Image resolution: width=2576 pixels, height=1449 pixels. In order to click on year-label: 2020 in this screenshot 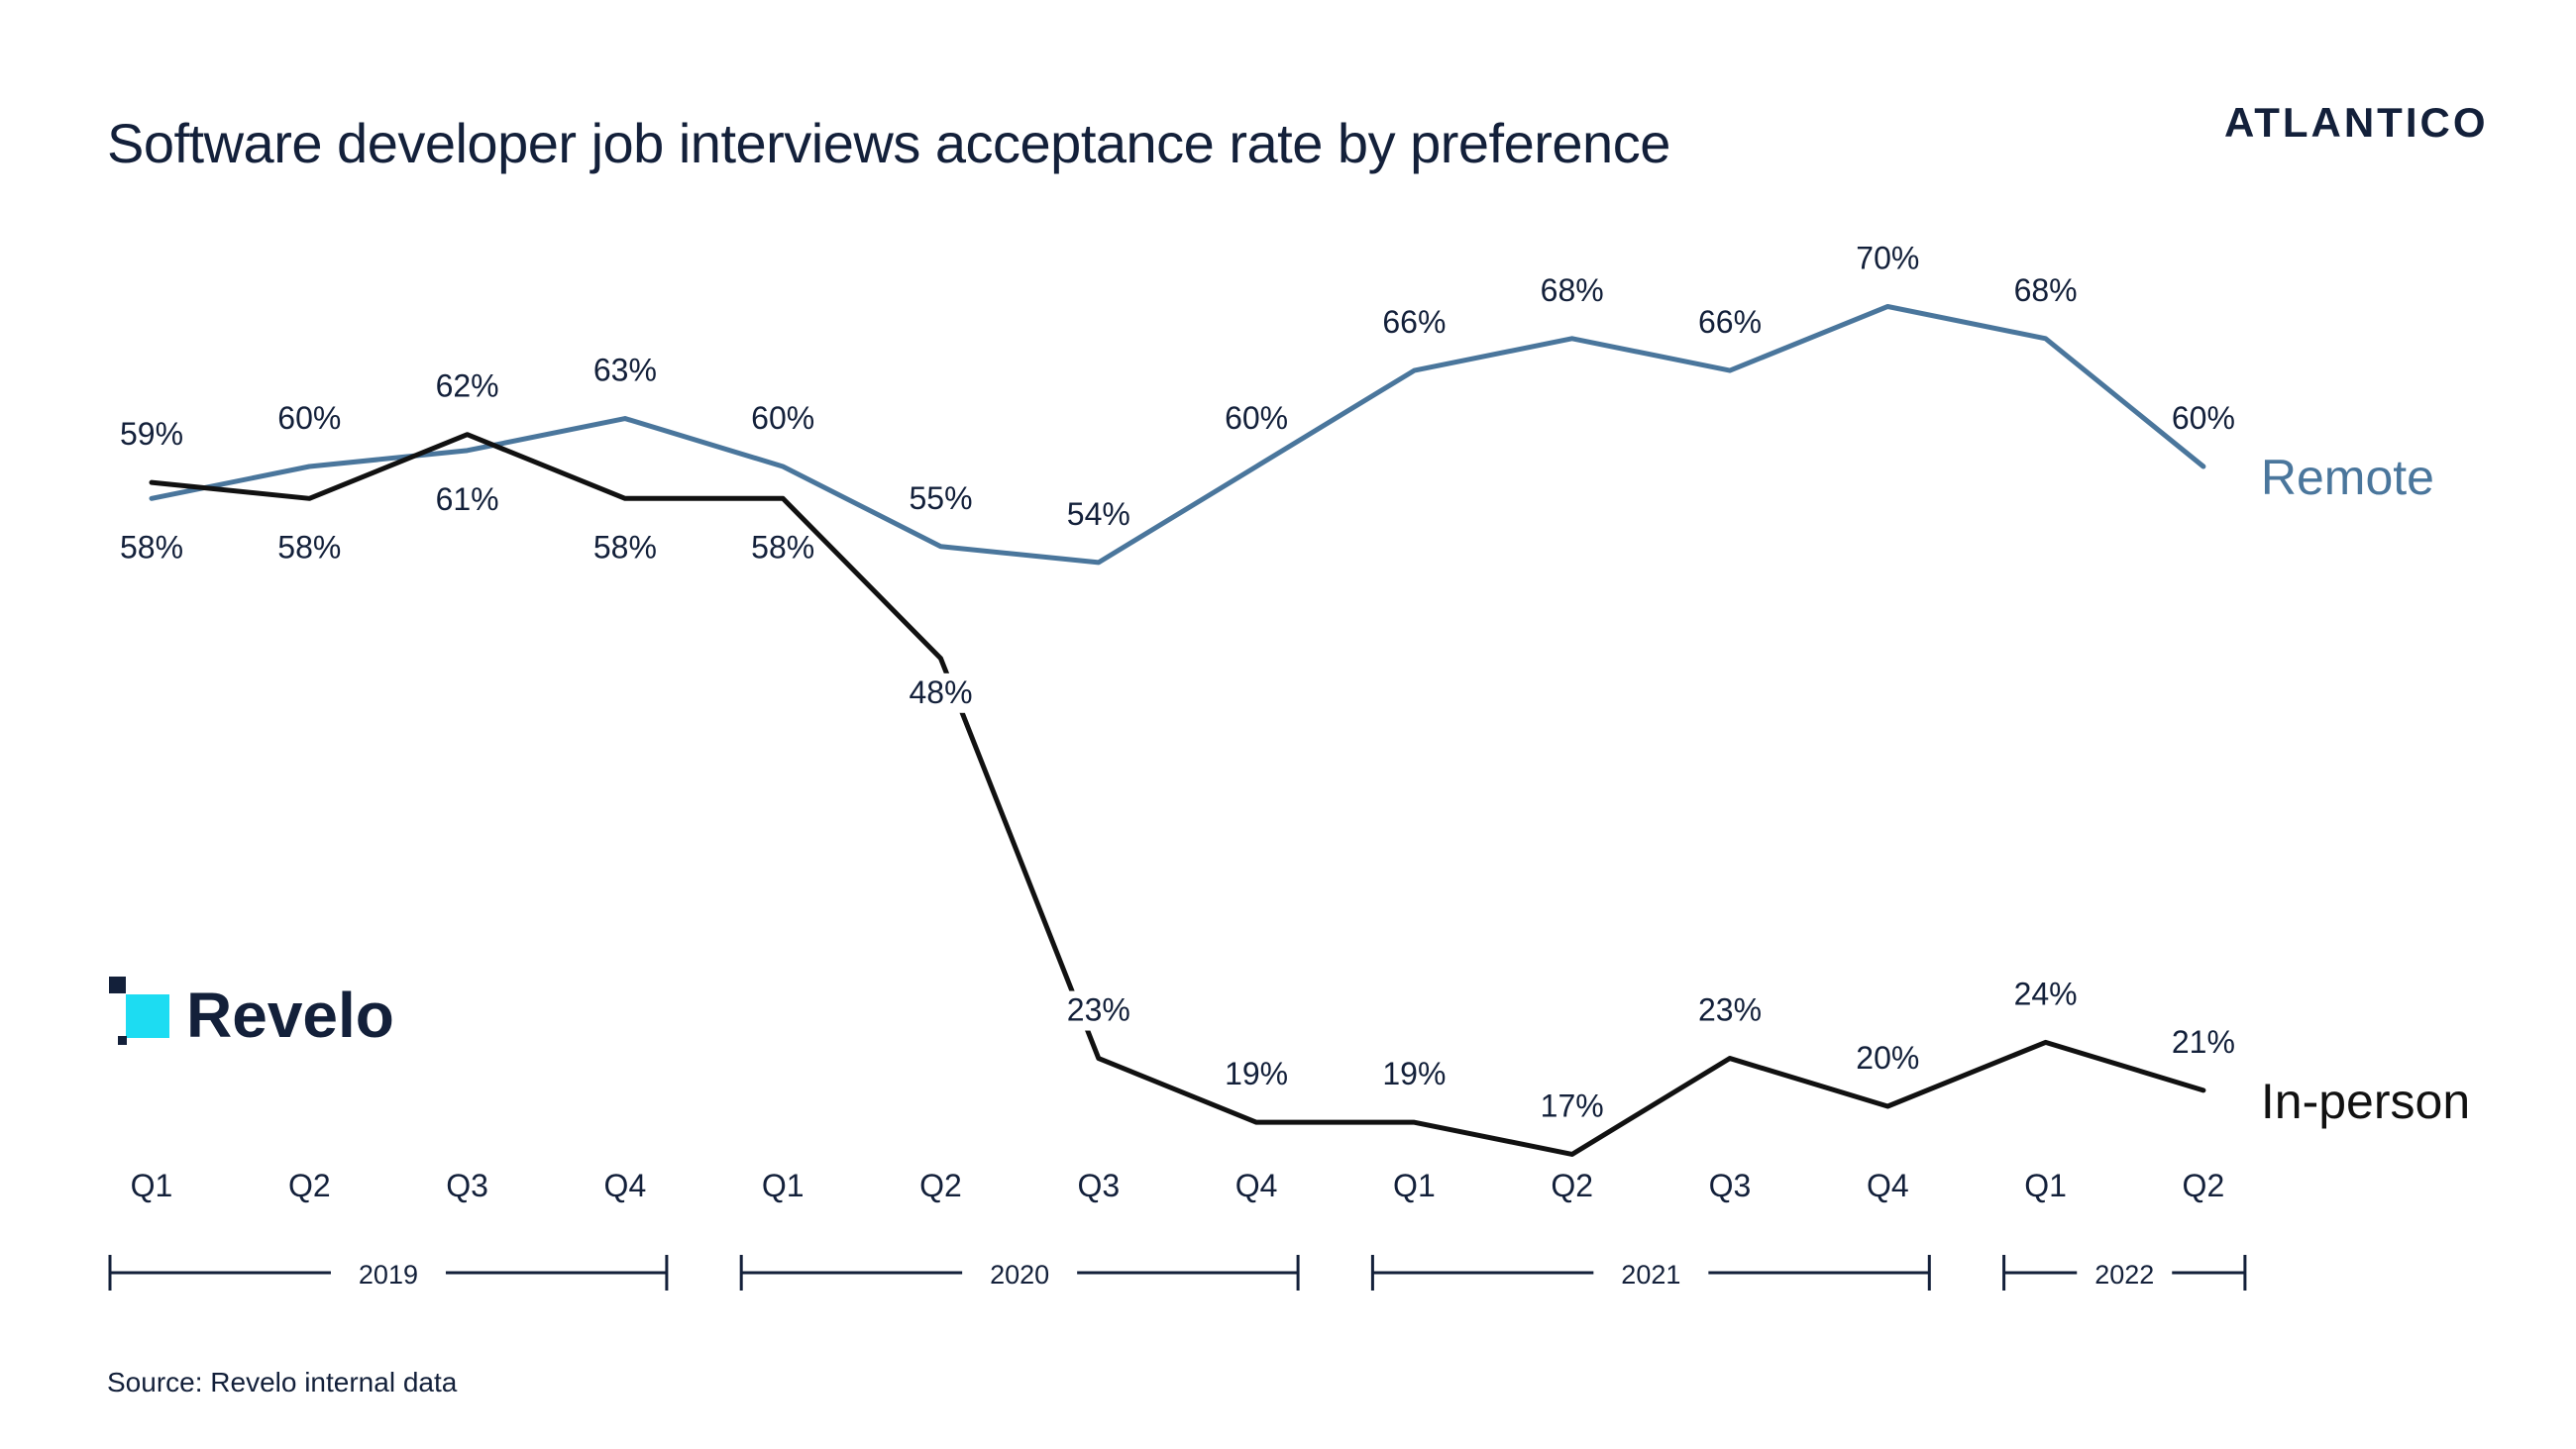, I will do `click(1020, 1275)`.